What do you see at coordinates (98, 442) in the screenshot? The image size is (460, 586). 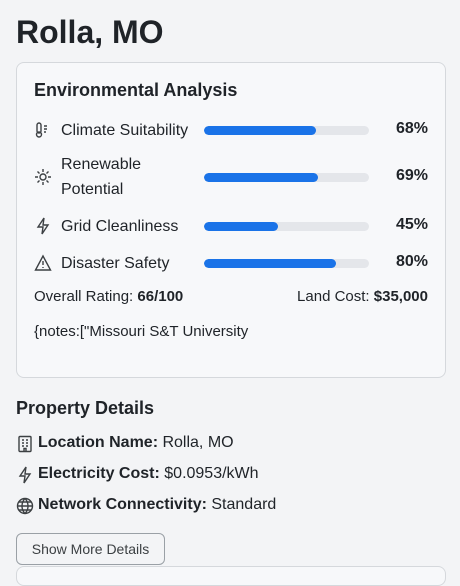 I see `property-label: Location Name:` at bounding box center [98, 442].